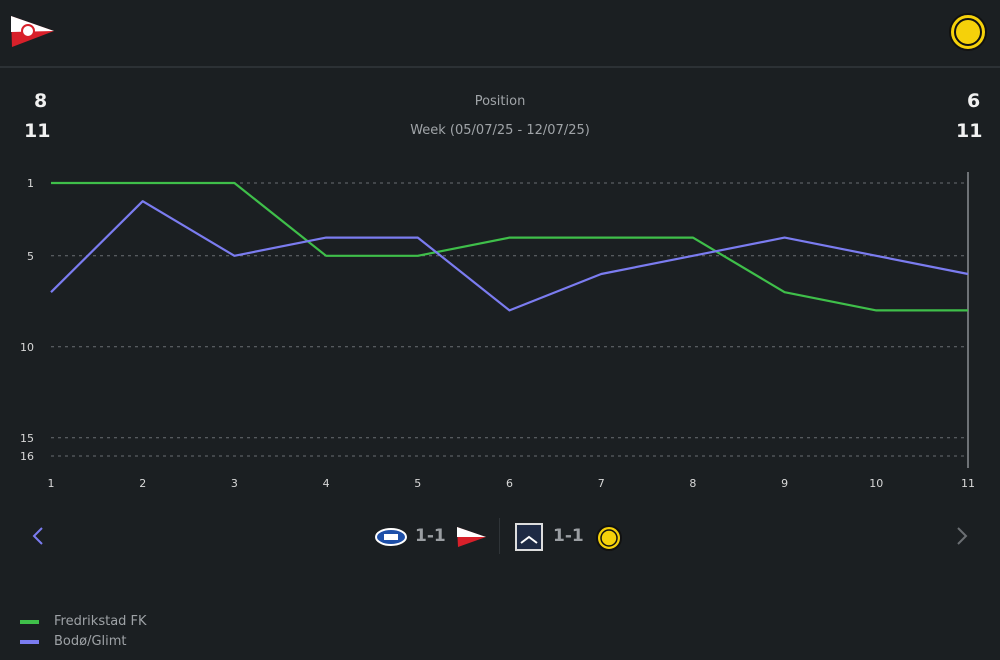 The height and width of the screenshot is (660, 1000). Describe the element at coordinates (30, 256) in the screenshot. I see `y-tick-label: 5` at that location.